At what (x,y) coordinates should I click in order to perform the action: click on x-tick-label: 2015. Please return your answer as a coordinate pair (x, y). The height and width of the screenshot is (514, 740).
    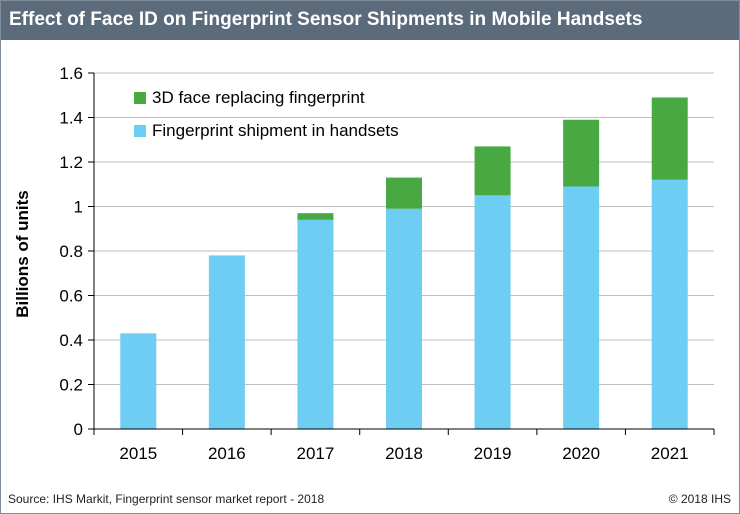
    Looking at the image, I should click on (138, 453).